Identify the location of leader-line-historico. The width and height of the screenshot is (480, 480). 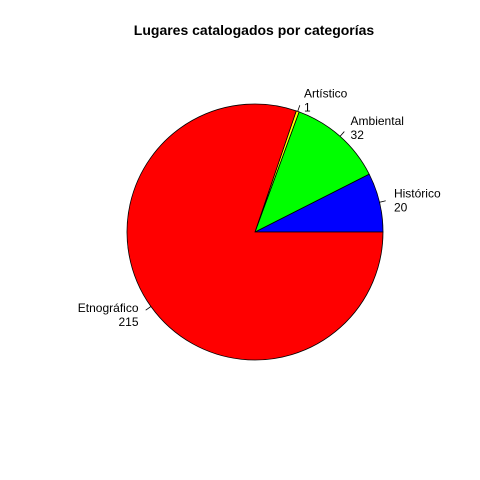
(382, 201).